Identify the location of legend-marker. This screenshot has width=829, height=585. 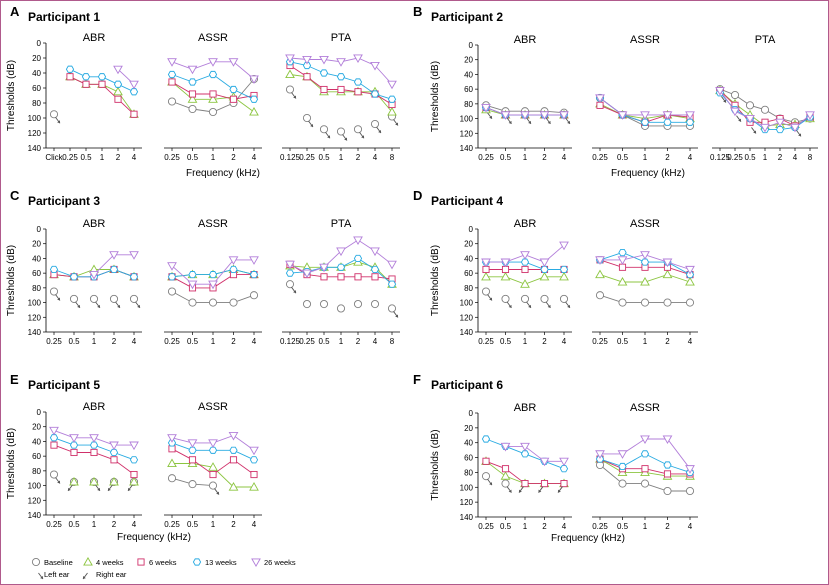
(141, 562).